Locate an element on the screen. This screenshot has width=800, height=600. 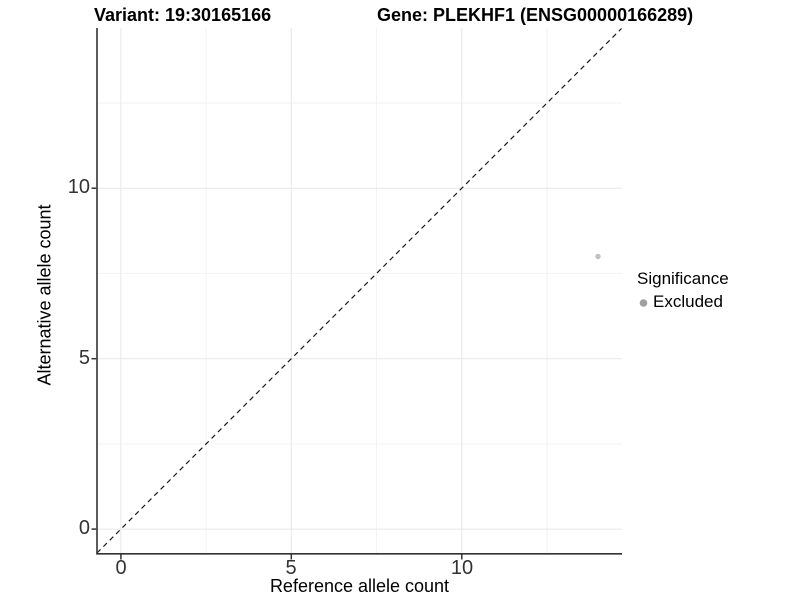
legend-item-label: Excluded is located at coordinates (688, 301).